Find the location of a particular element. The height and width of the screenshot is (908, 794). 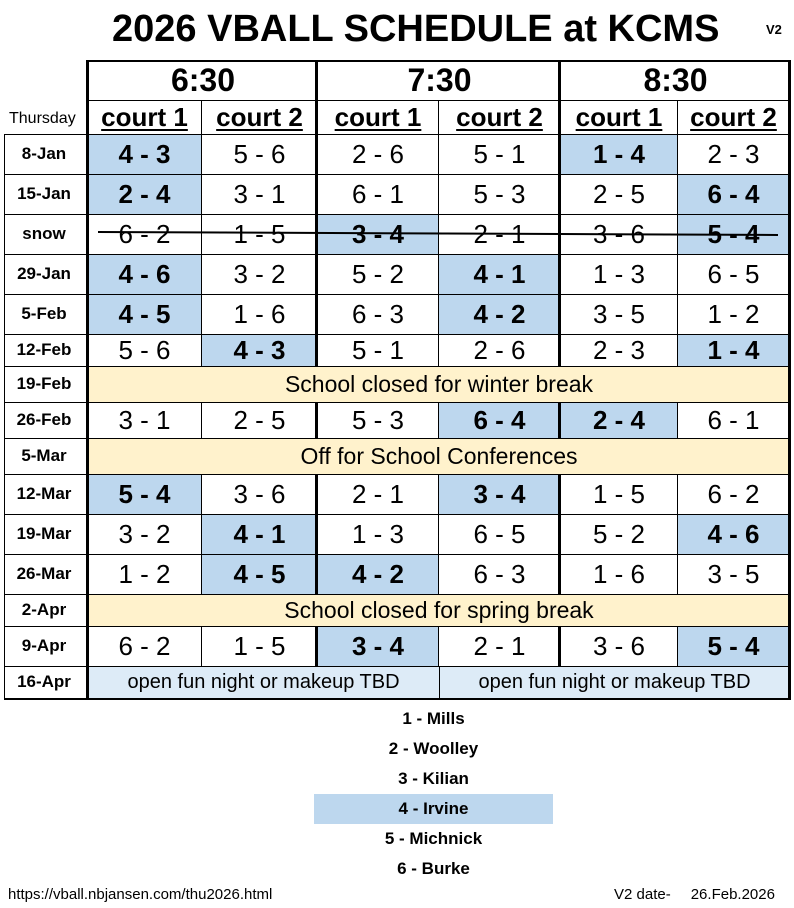

row-date: 5-Feb is located at coordinates (44, 313).